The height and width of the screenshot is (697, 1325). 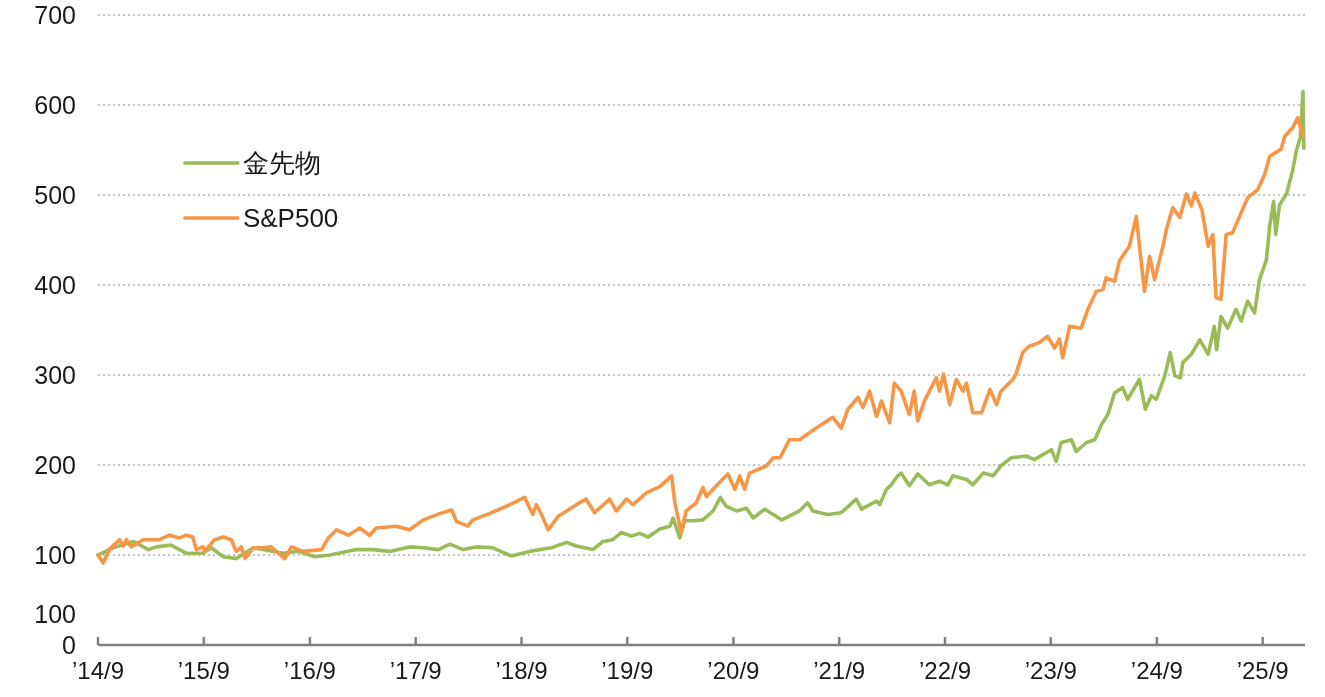 I want to click on x-tick-label: ’17/9, so click(x=415, y=670).